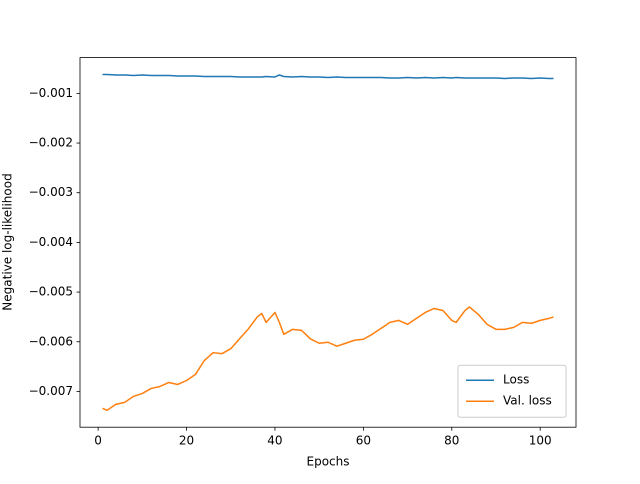 This screenshot has height=484, width=640. Describe the element at coordinates (51, 93) in the screenshot. I see `y-tick-label: −0.001` at that location.